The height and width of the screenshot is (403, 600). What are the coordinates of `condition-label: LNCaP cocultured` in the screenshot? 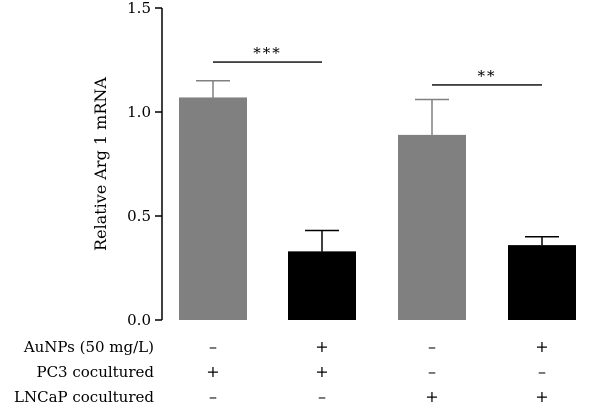 It's located at (84, 395).